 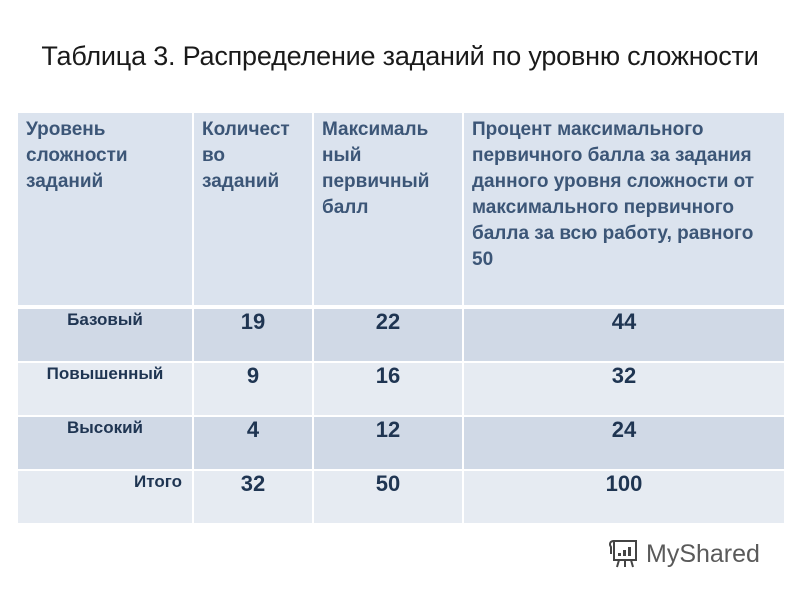 What do you see at coordinates (703, 553) in the screenshot?
I see `watermark-text: MyShared` at bounding box center [703, 553].